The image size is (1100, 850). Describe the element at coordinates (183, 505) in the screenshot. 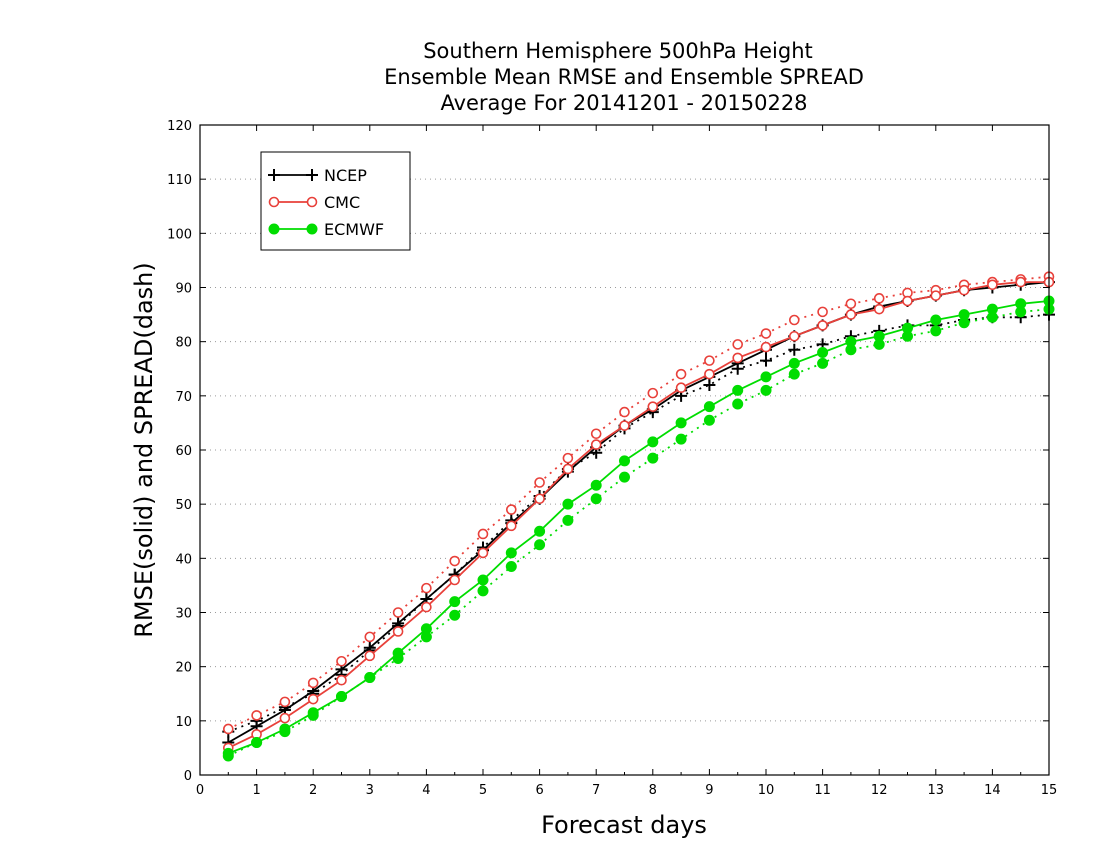

I see `y-tick-label: 50` at that location.